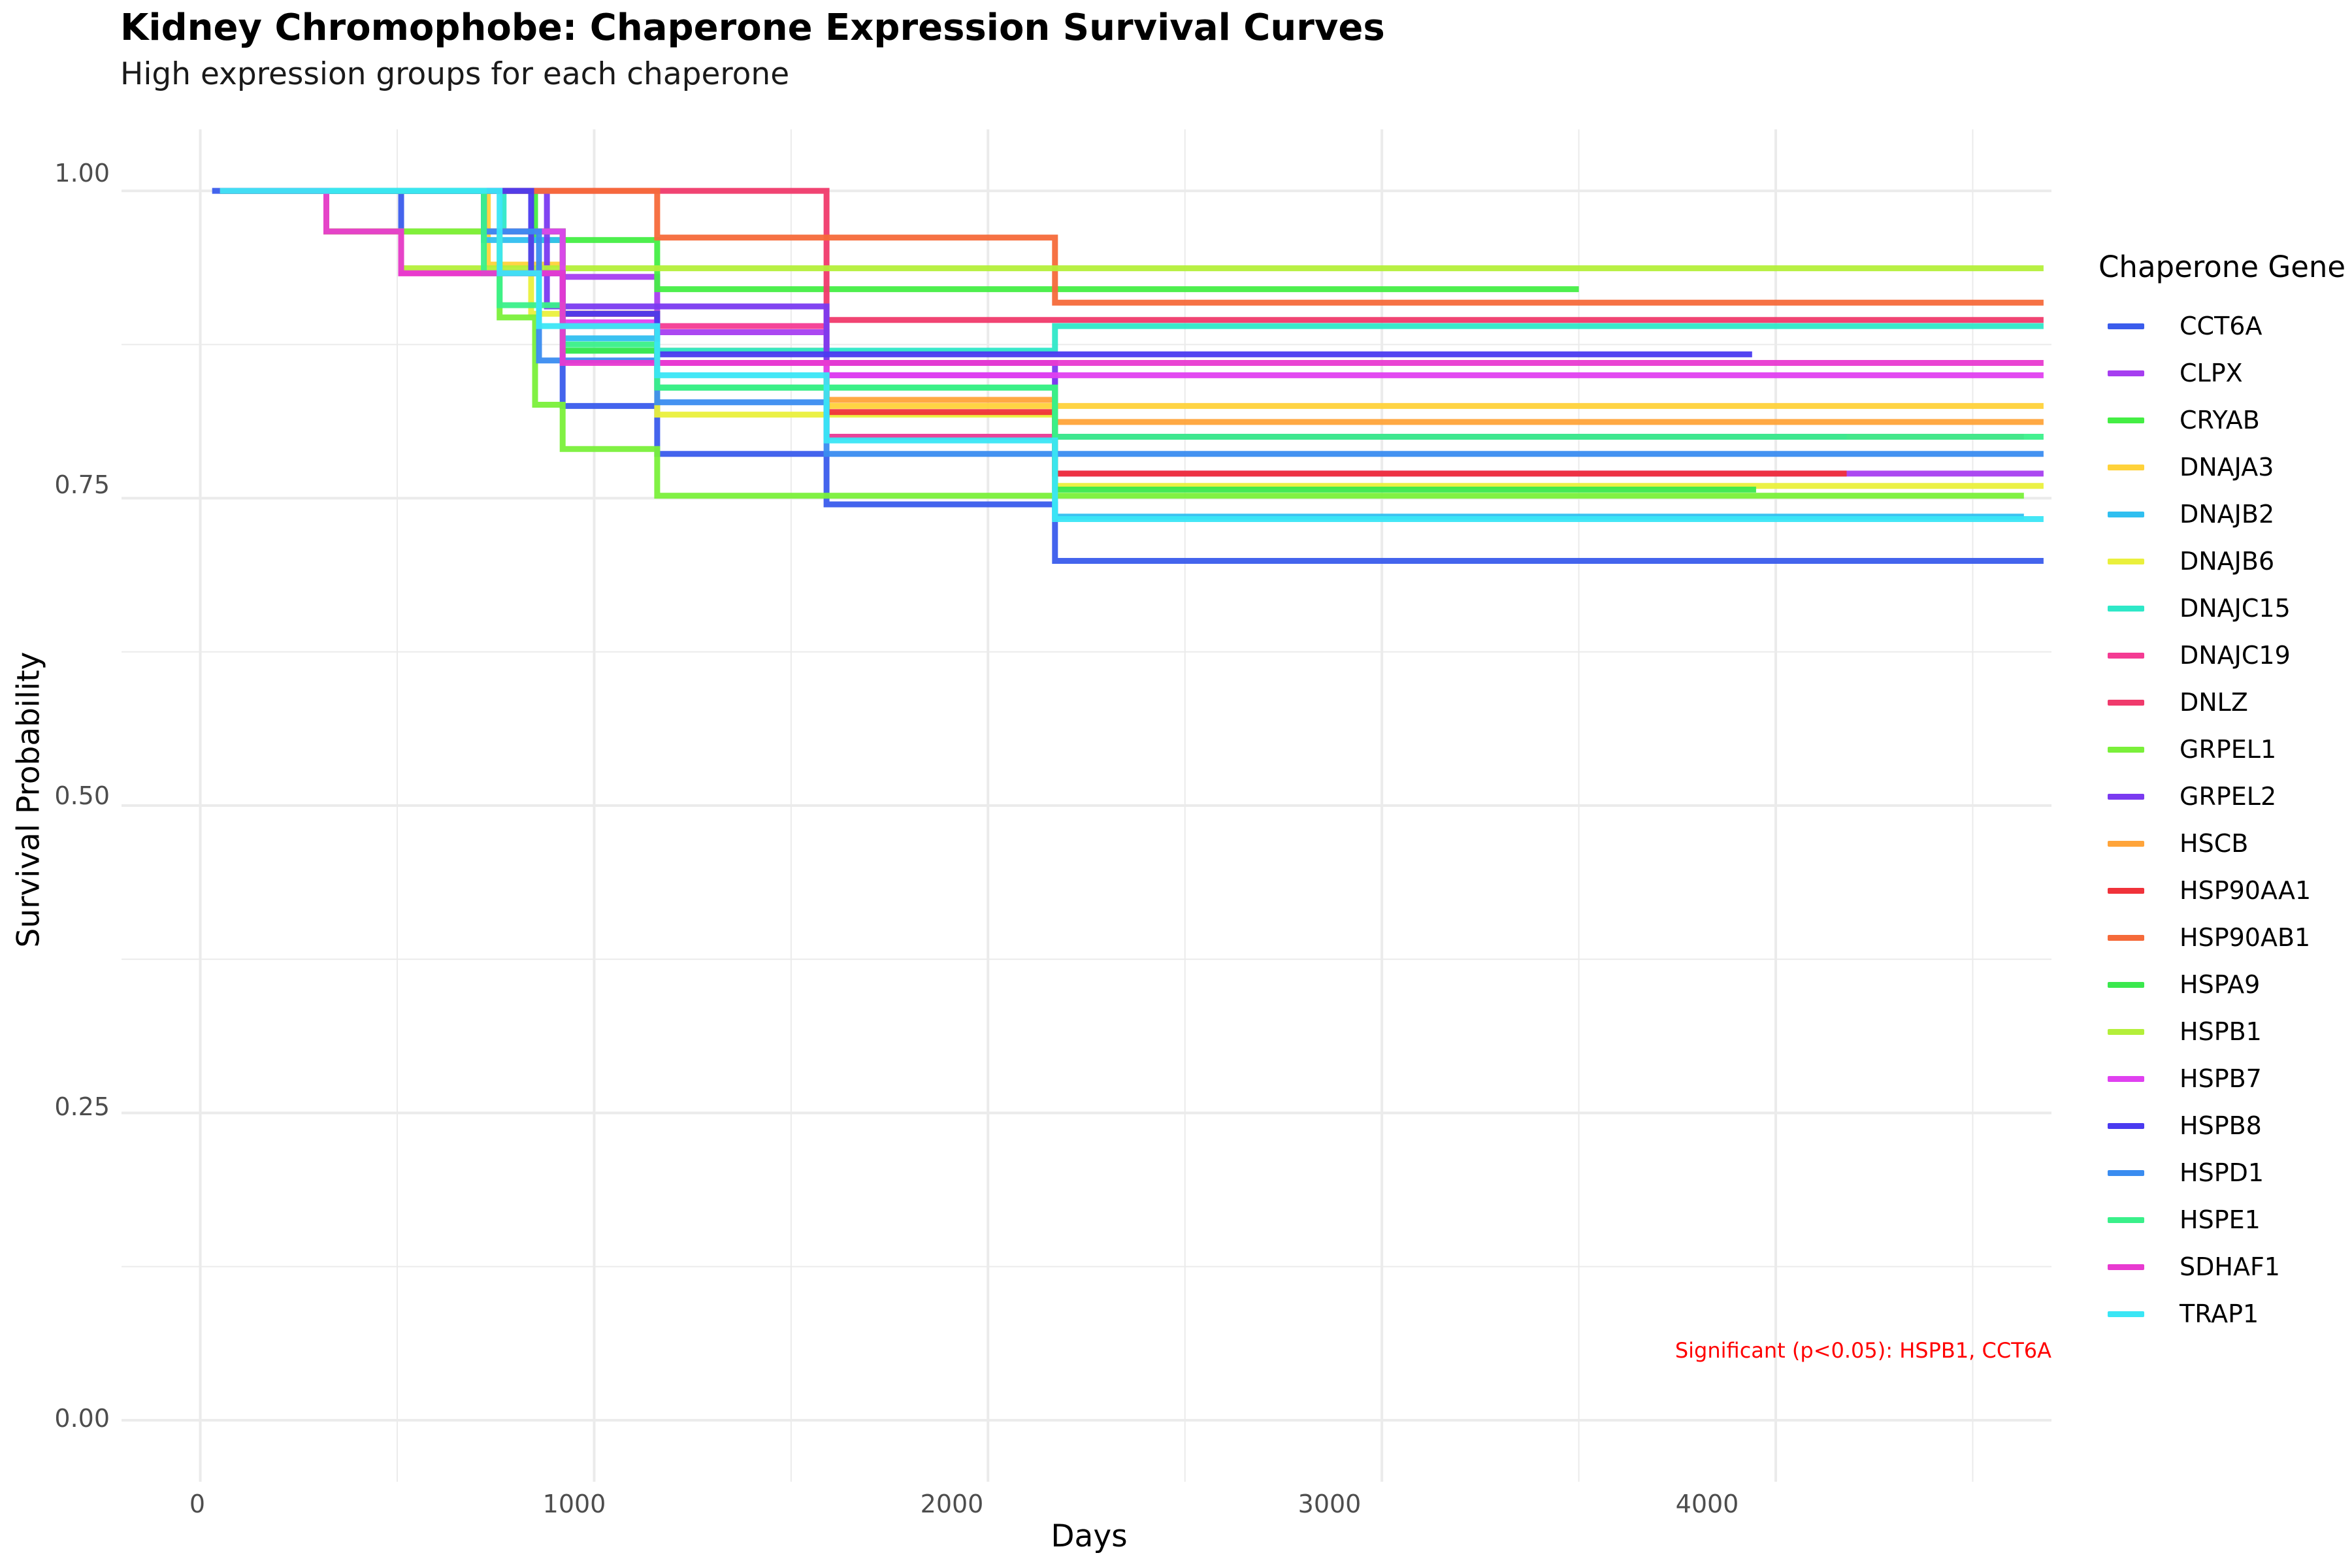  I want to click on legend-label: DNAJC15, so click(2235, 608).